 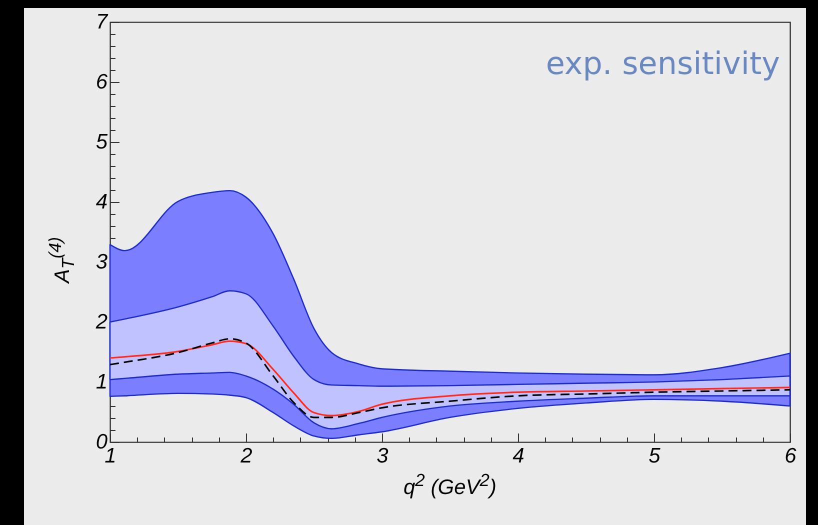 What do you see at coordinates (102, 142) in the screenshot?
I see `y-tick-label: 5` at bounding box center [102, 142].